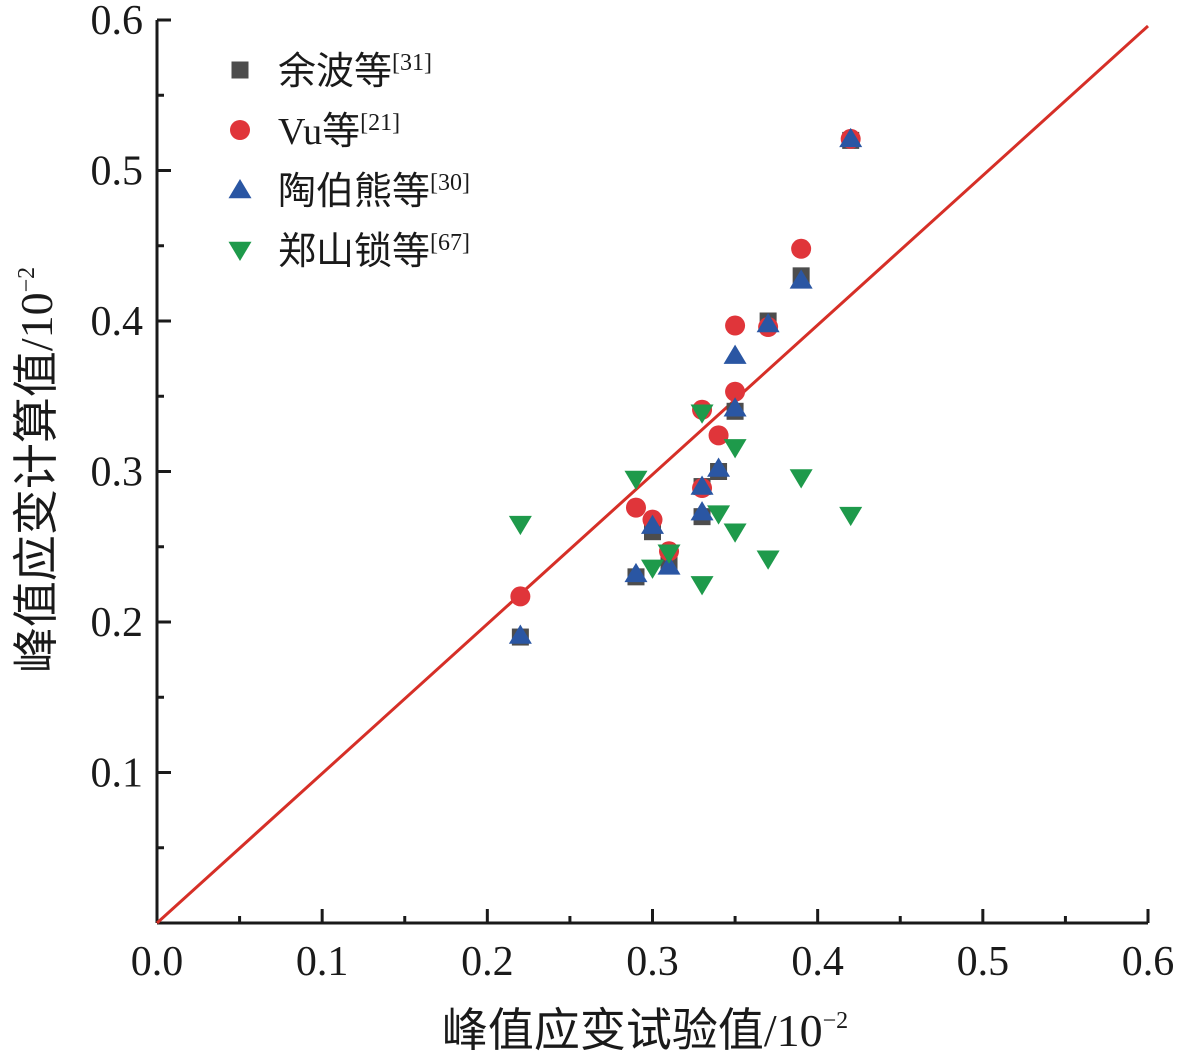  Describe the element at coordinates (450, 183) in the screenshot. I see `legend-citation: [30]` at that location.